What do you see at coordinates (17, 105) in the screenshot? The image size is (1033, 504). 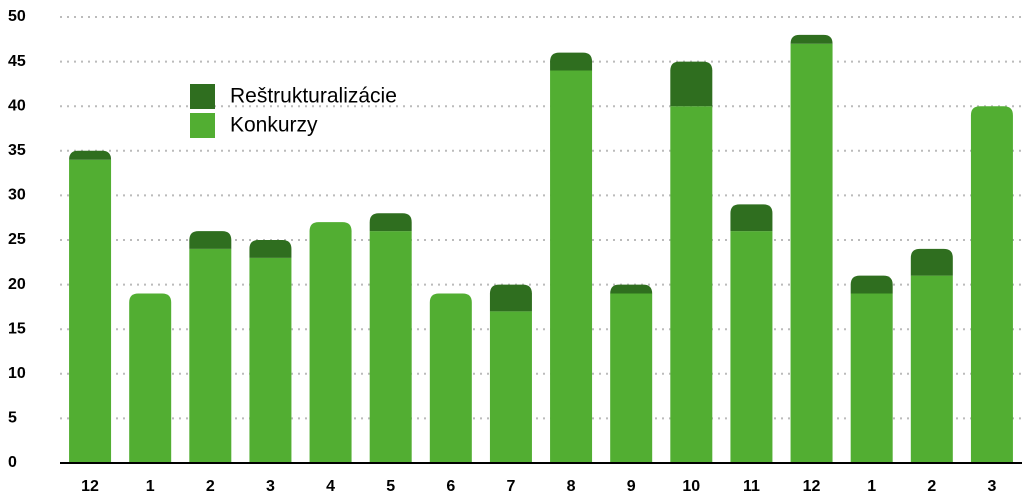 I see `y-tick-label: 40` at bounding box center [17, 105].